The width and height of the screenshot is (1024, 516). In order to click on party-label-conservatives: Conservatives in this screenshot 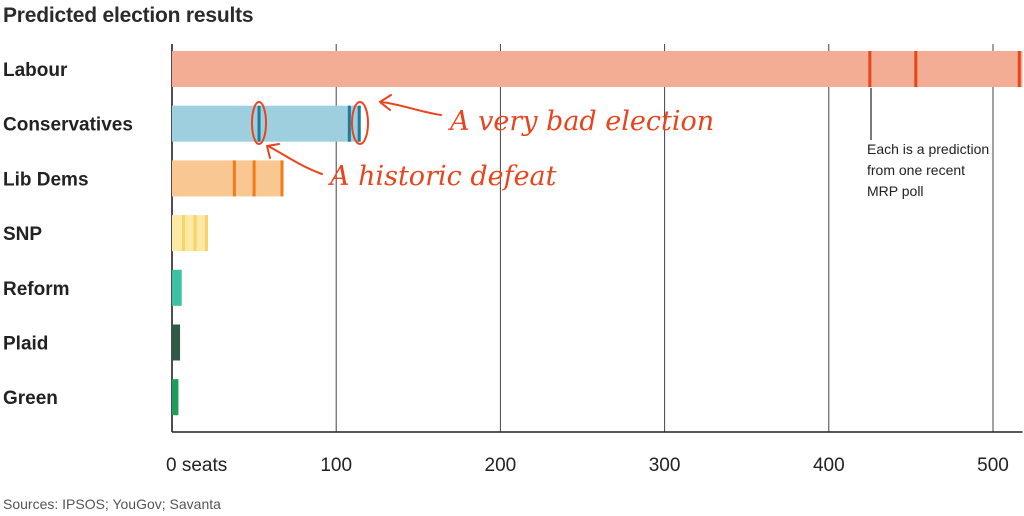, I will do `click(68, 125)`.